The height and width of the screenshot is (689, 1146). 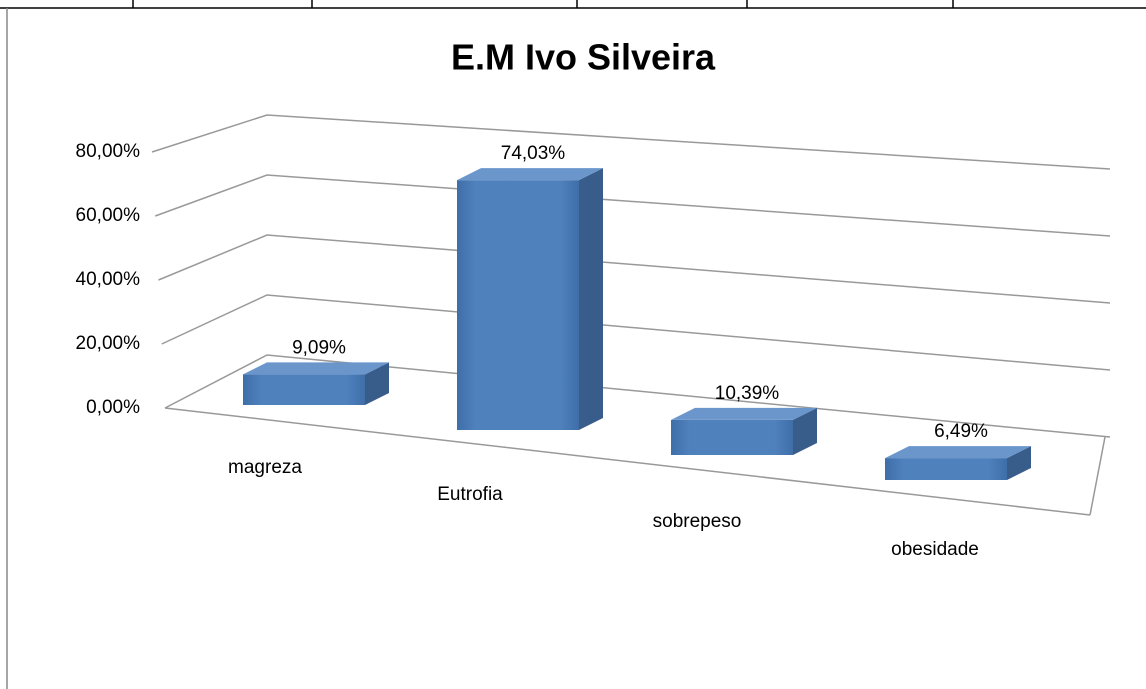 What do you see at coordinates (108, 343) in the screenshot?
I see `y-tick-label: 20,00%` at bounding box center [108, 343].